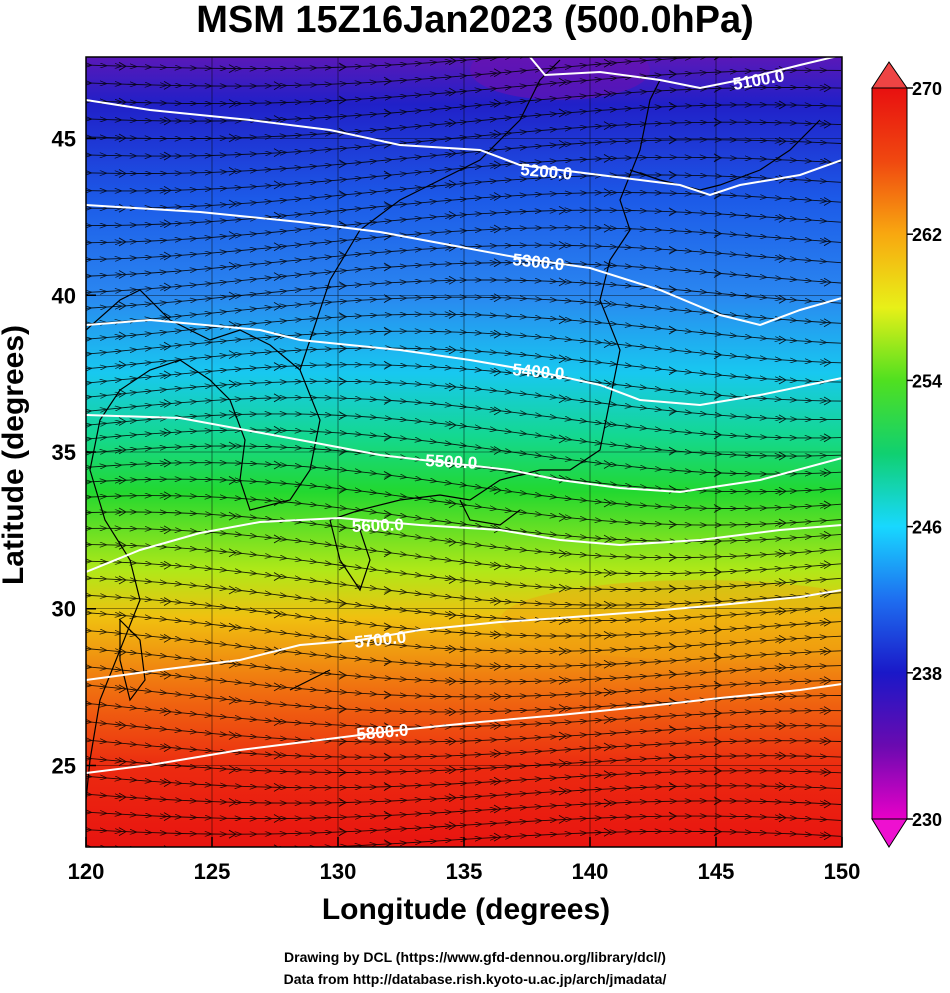 Image resolution: width=950 pixels, height=993 pixels. I want to click on colorbar-max-arrow, so click(889, 75).